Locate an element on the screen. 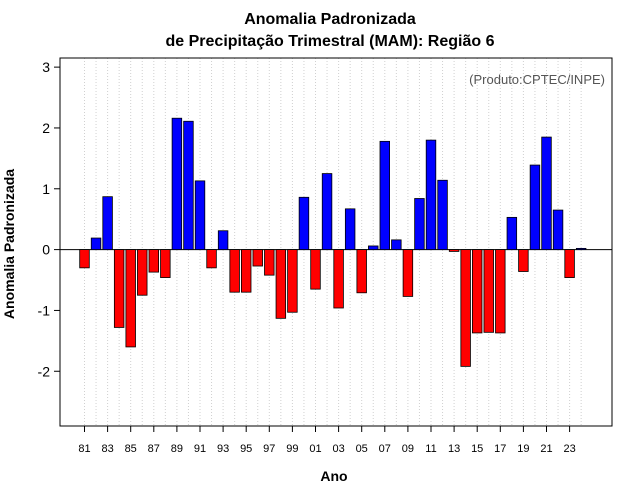 The height and width of the screenshot is (500, 640). bar-2003 is located at coordinates (338, 279).